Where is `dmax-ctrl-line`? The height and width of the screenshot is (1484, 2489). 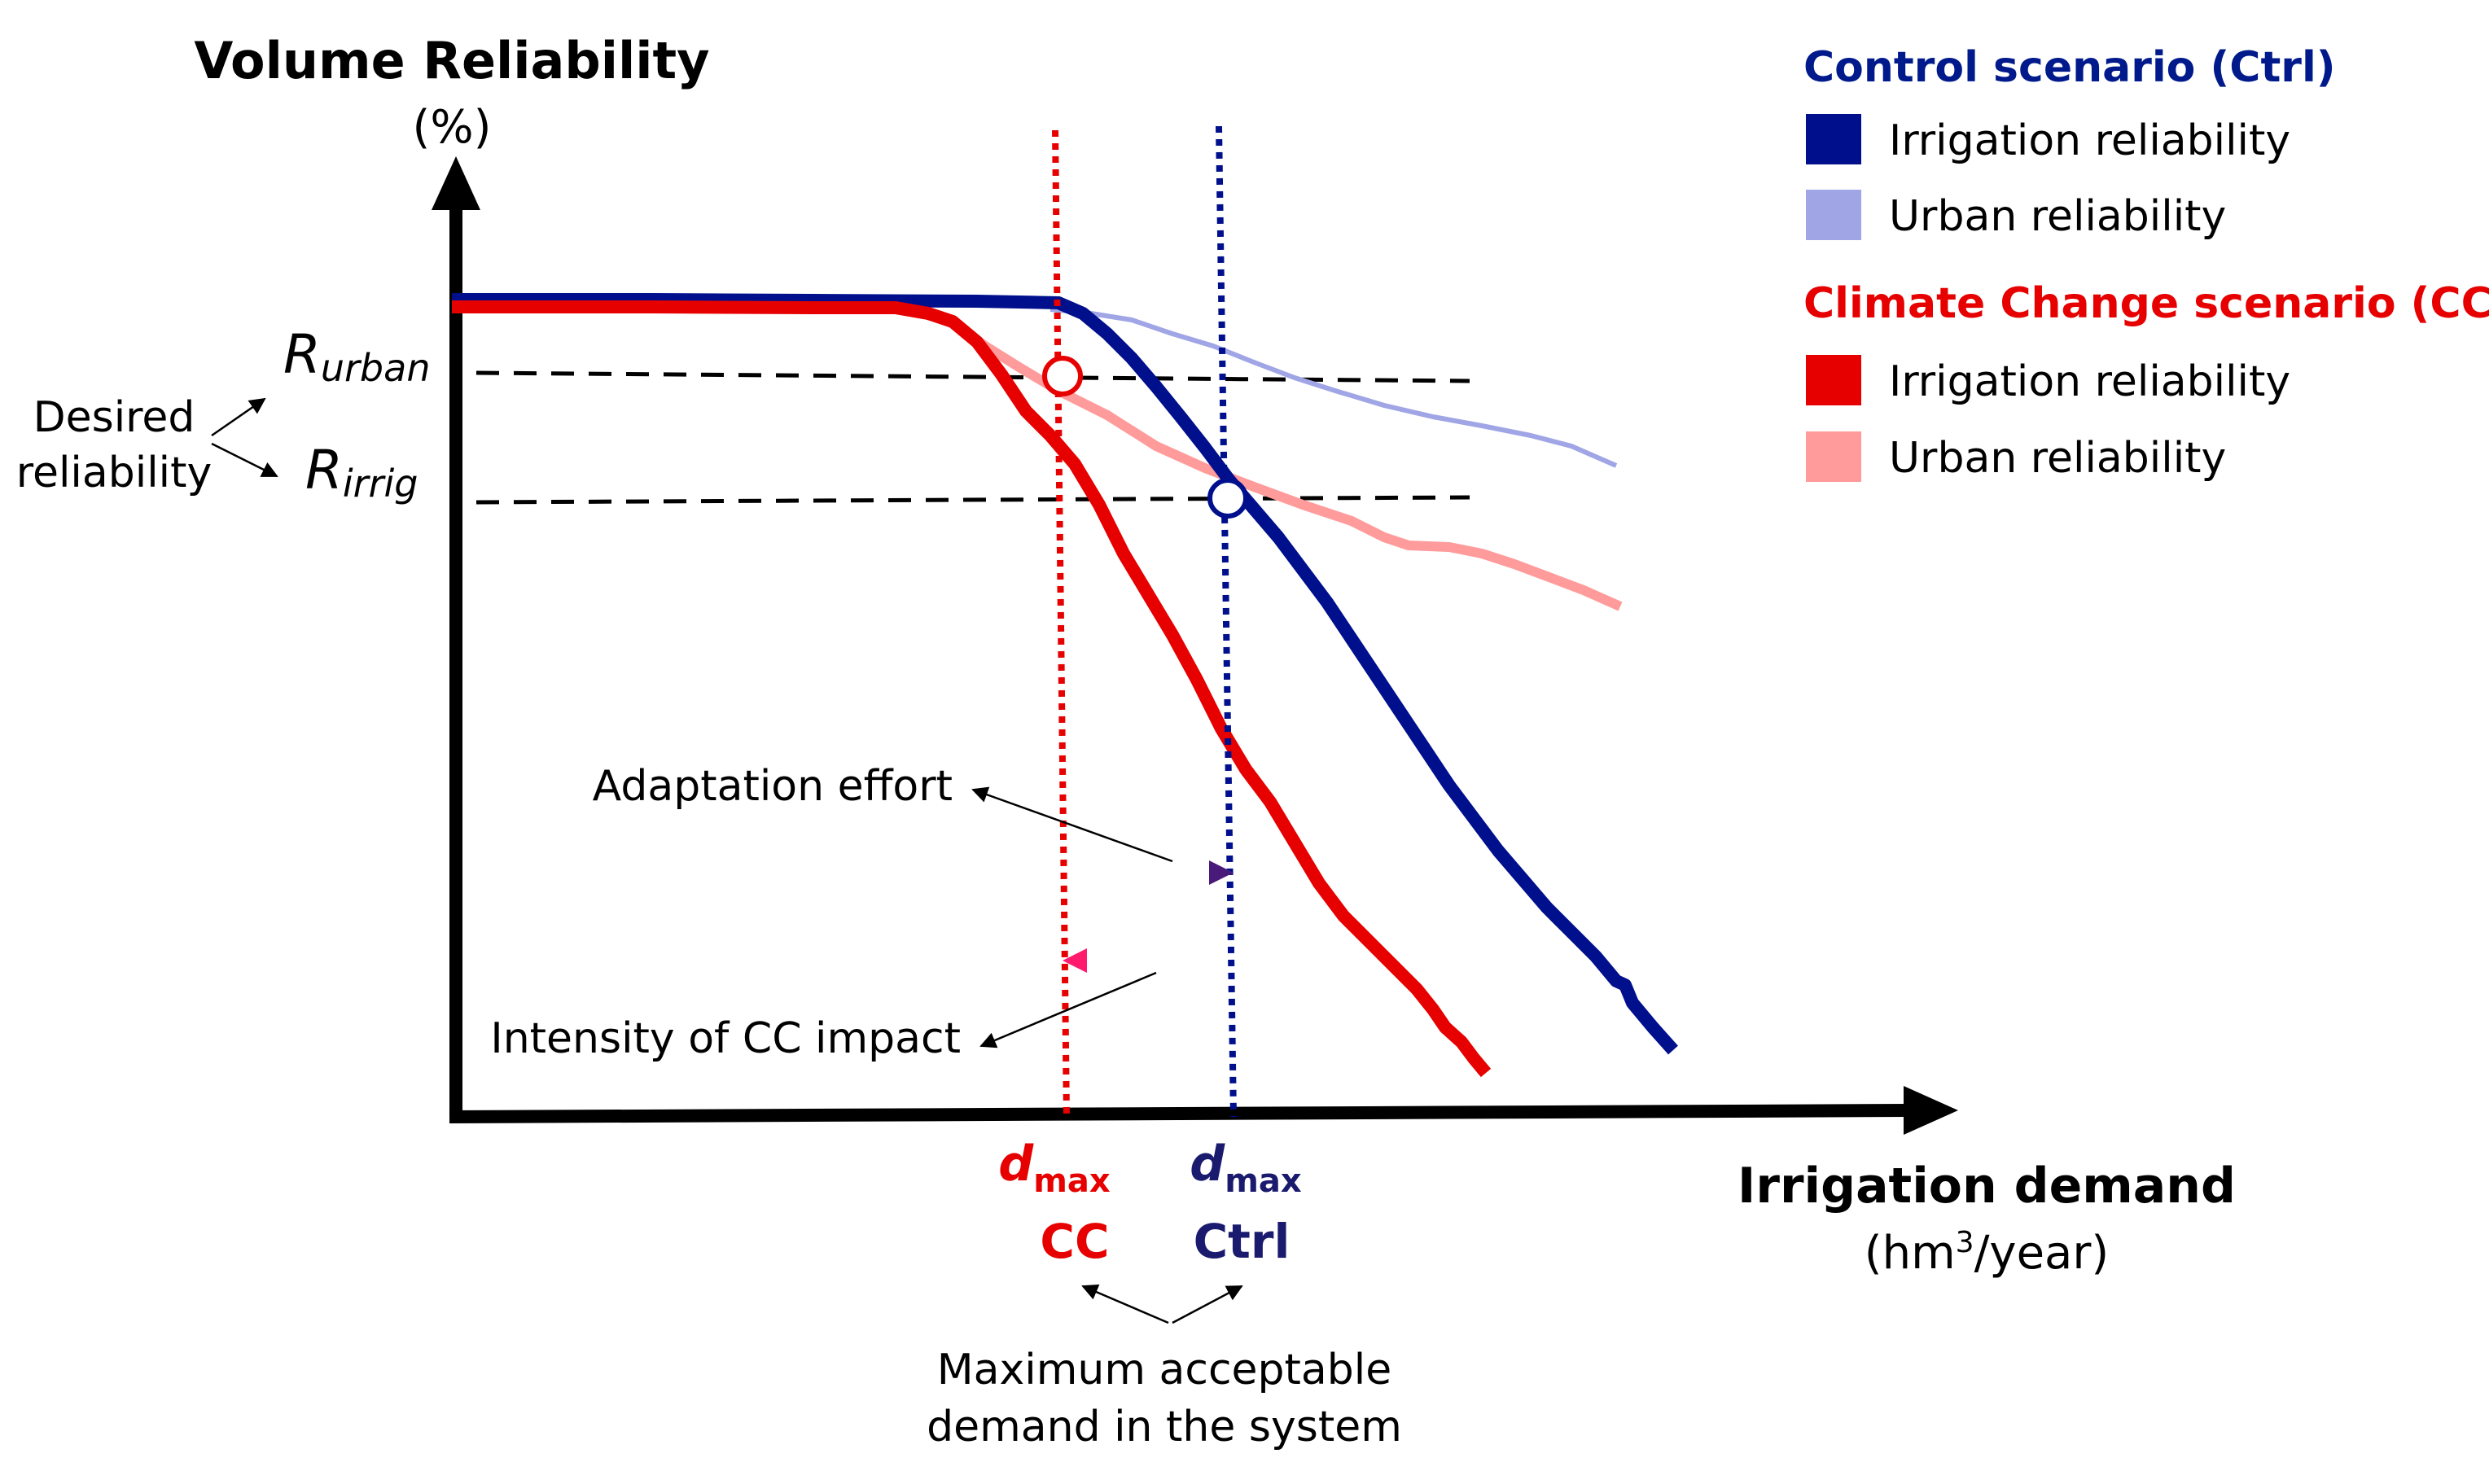
dmax-ctrl-line is located at coordinates (1226, 622).